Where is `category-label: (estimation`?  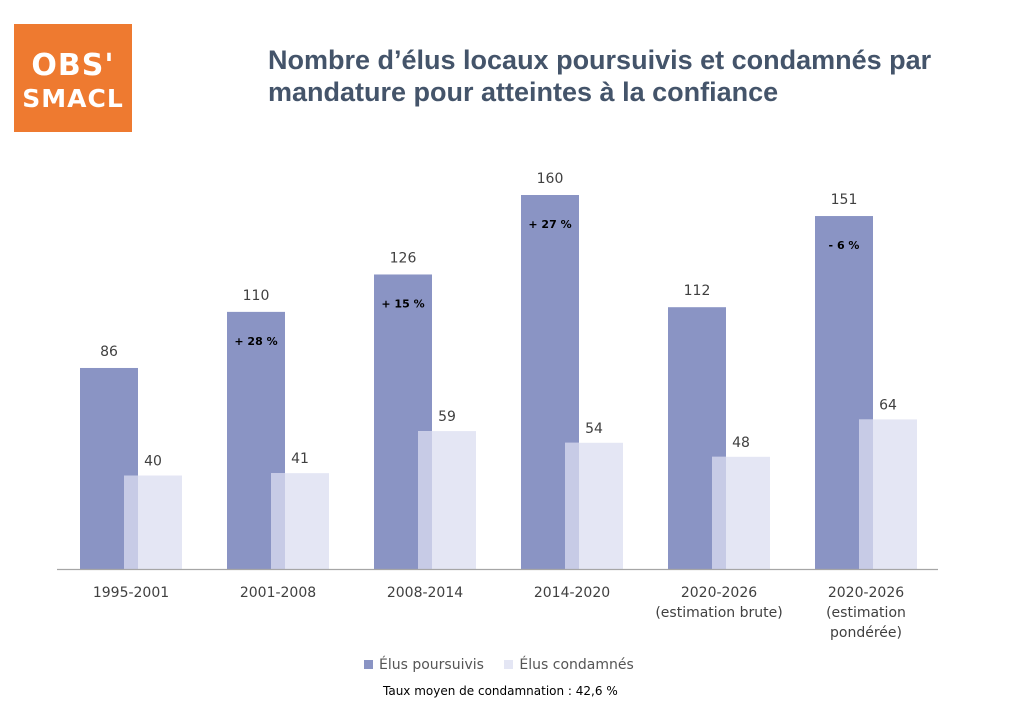
category-label: (estimation is located at coordinates (866, 613).